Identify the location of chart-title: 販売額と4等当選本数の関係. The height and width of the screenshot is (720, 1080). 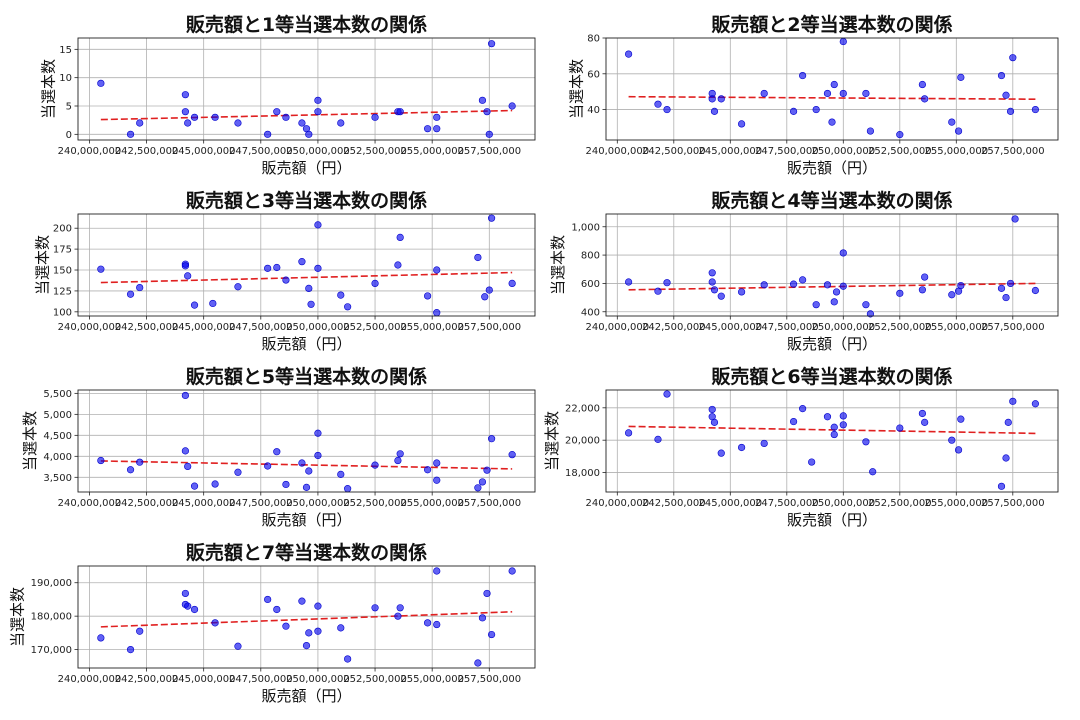
(831, 200).